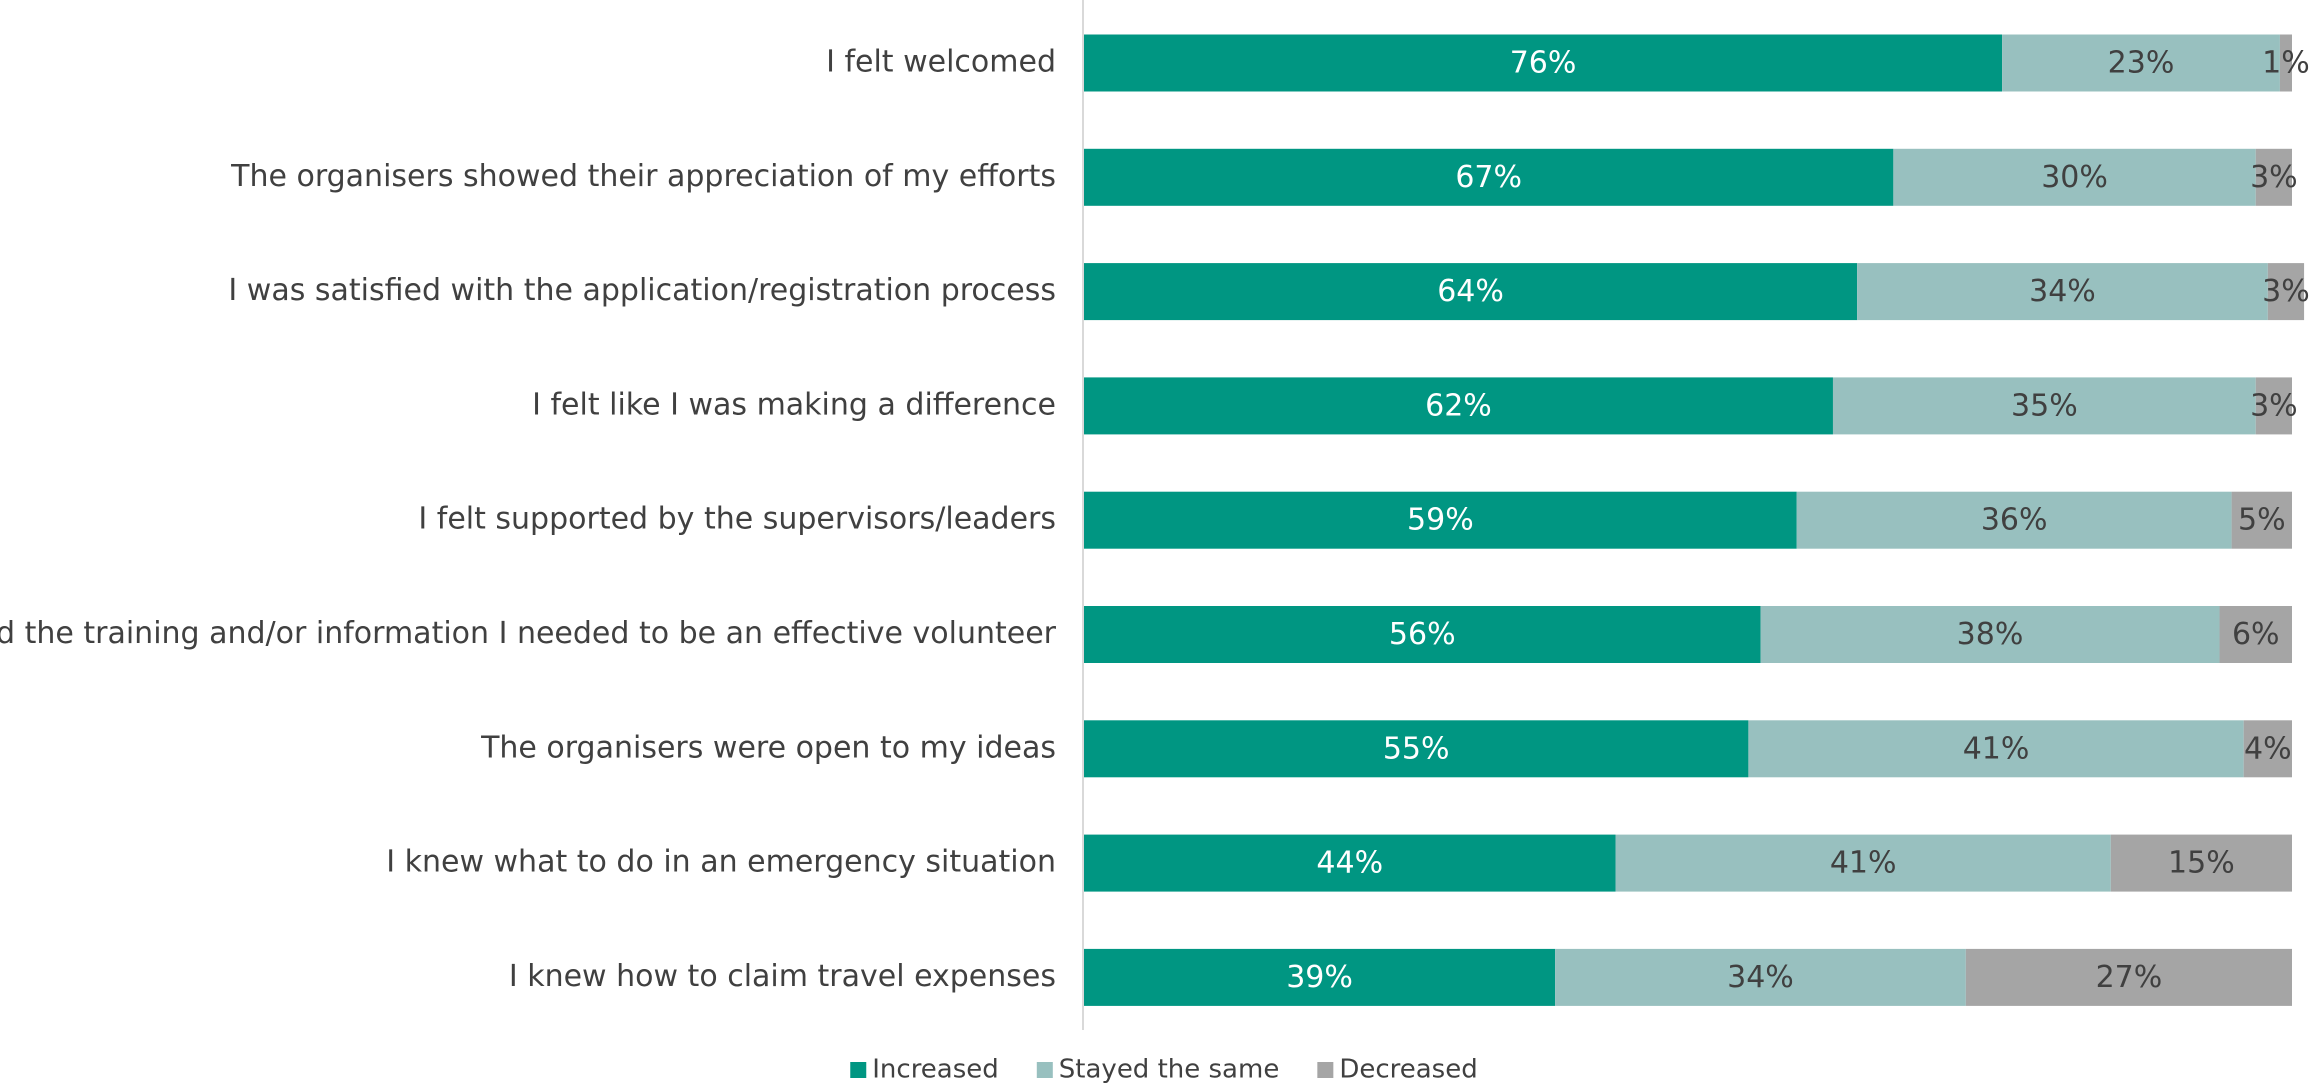 This screenshot has width=2313, height=1086. I want to click on value-label: 15%, so click(2201, 863).